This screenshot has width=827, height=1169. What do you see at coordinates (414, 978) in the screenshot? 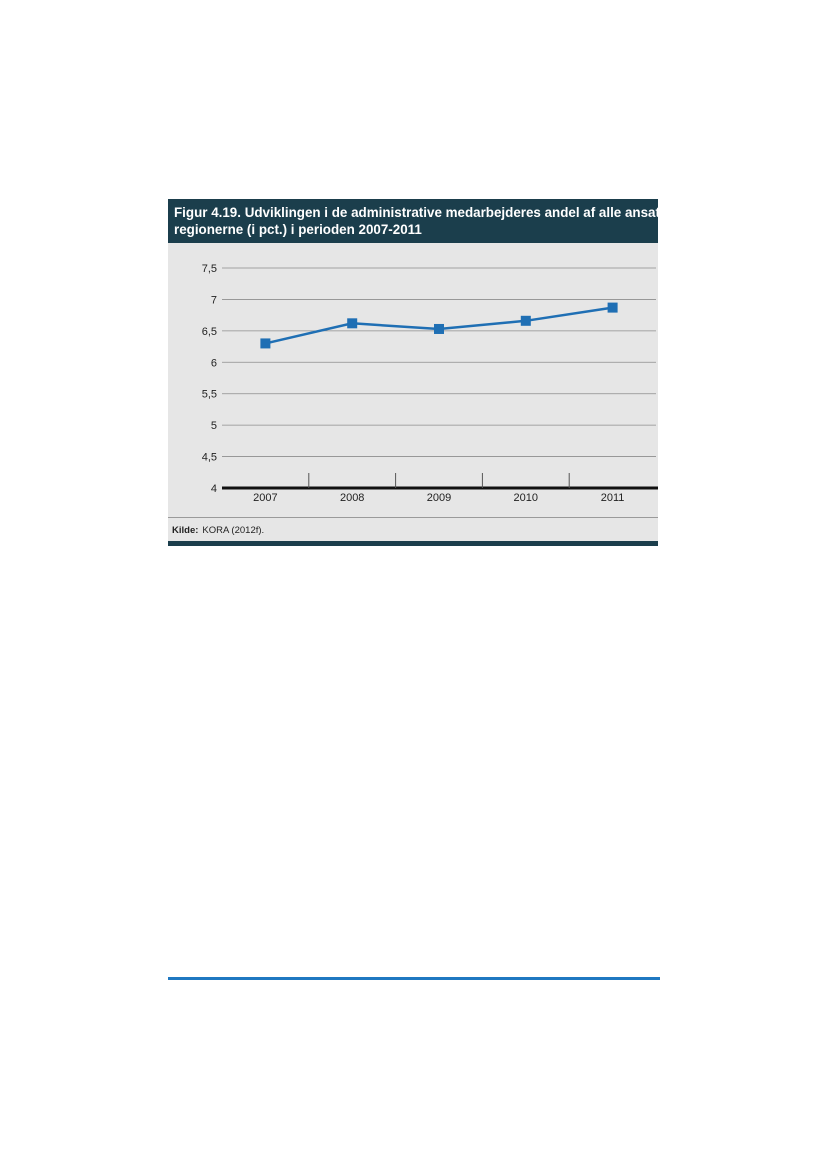
I see `footer-rule` at bounding box center [414, 978].